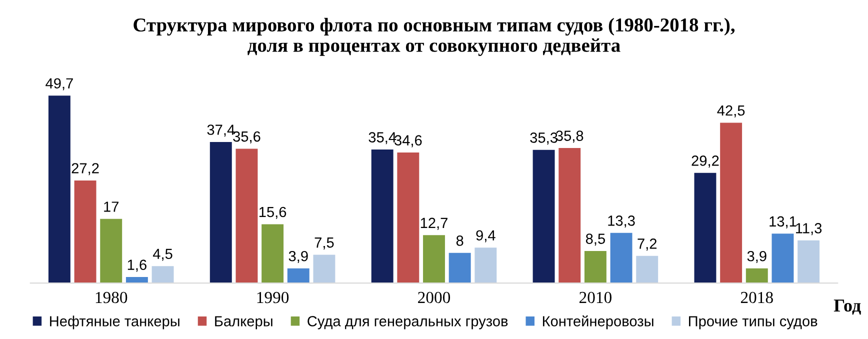  I want to click on x-tick-label: 2000, so click(434, 298).